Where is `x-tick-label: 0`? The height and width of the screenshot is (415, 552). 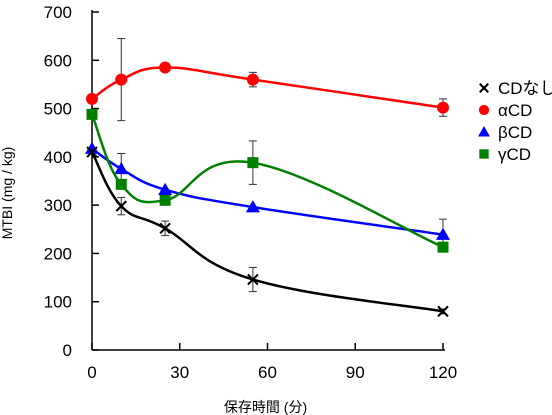 x-tick-label: 0 is located at coordinates (91, 372).